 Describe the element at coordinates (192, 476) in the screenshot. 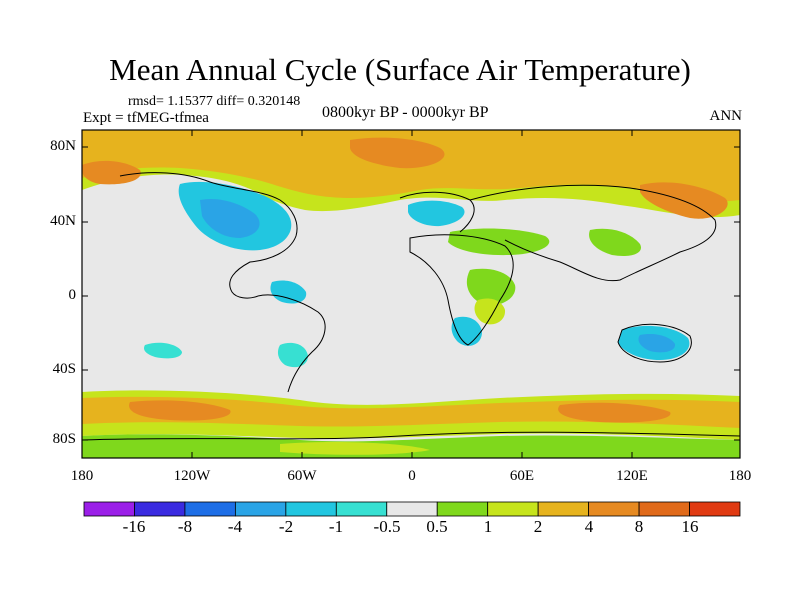

I see `lon-label: 120W` at that location.